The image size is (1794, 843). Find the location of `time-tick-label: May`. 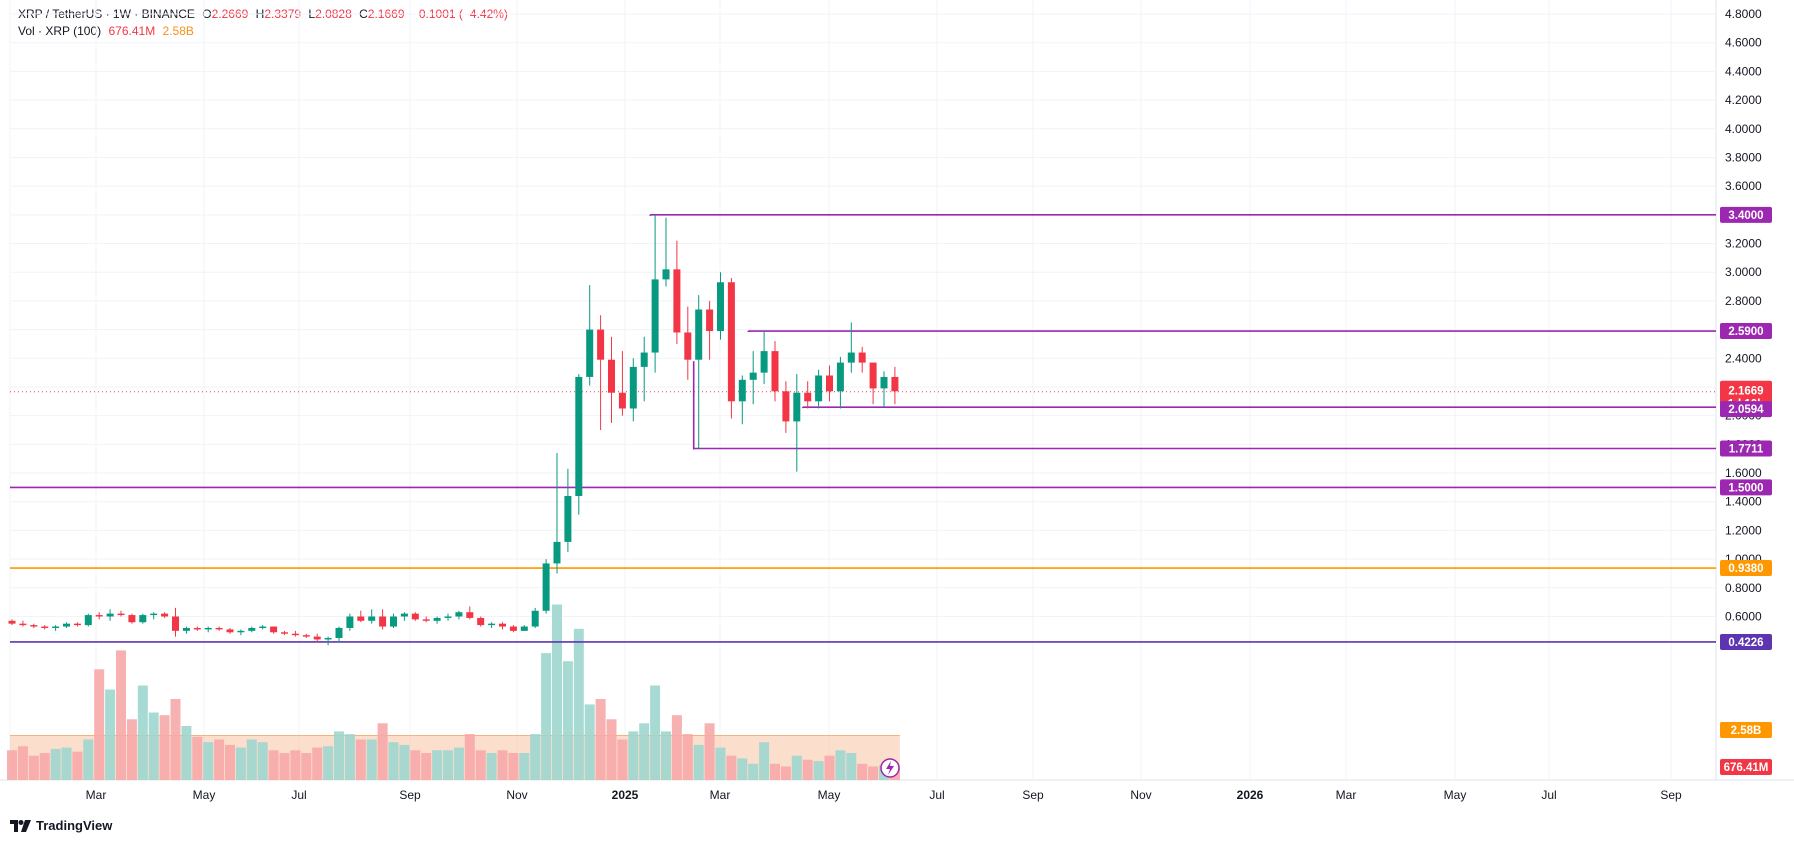

time-tick-label: May is located at coordinates (204, 795).